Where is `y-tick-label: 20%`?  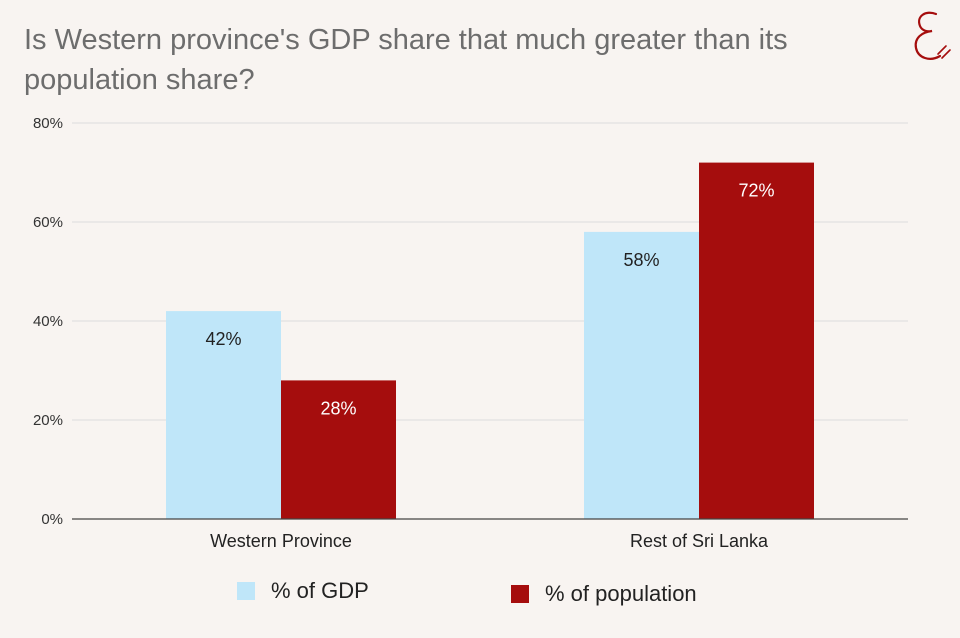 y-tick-label: 20% is located at coordinates (48, 420).